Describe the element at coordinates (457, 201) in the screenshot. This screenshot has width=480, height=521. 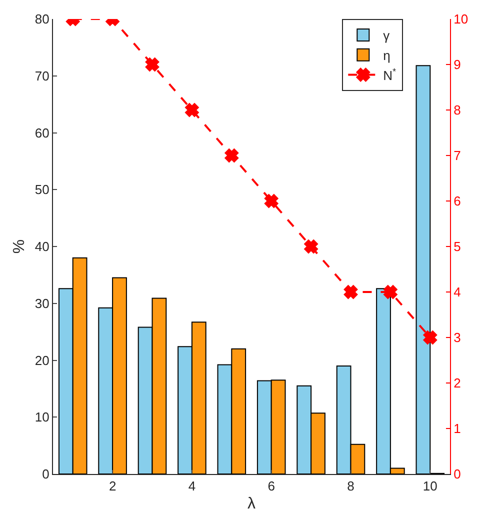
I see `y2-tick-label: 6` at that location.